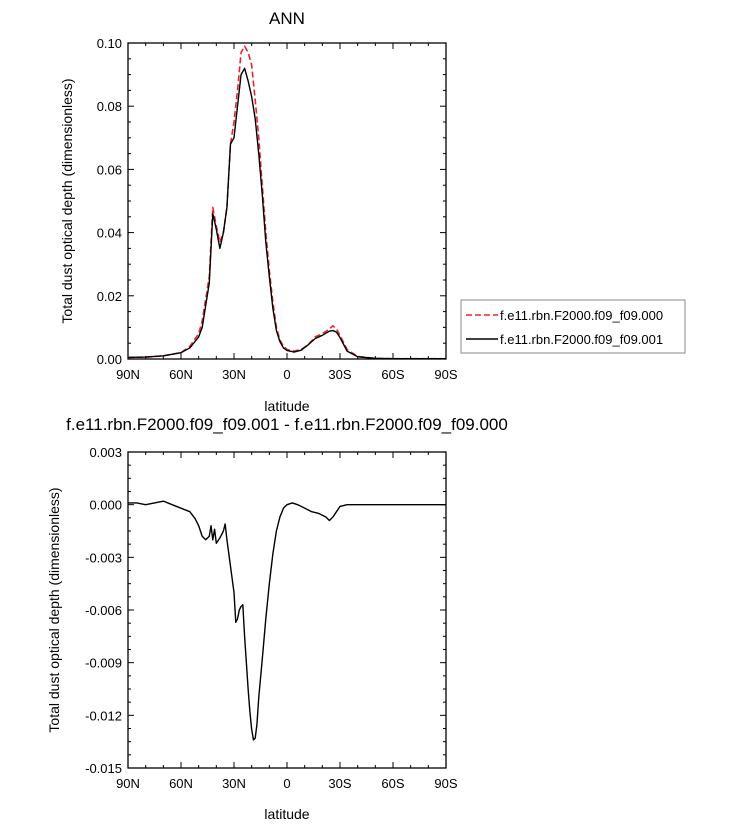  Describe the element at coordinates (581, 315) in the screenshot. I see `legend-label-0: f.e11.rbn.F2000.f09_f09.000` at that location.